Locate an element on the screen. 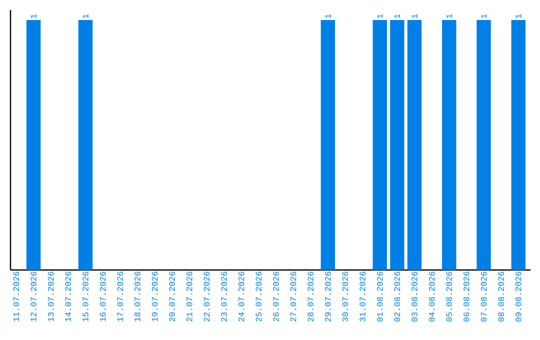 This screenshot has width=540, height=340. x-tick-label: 25.07.2026 is located at coordinates (259, 297).